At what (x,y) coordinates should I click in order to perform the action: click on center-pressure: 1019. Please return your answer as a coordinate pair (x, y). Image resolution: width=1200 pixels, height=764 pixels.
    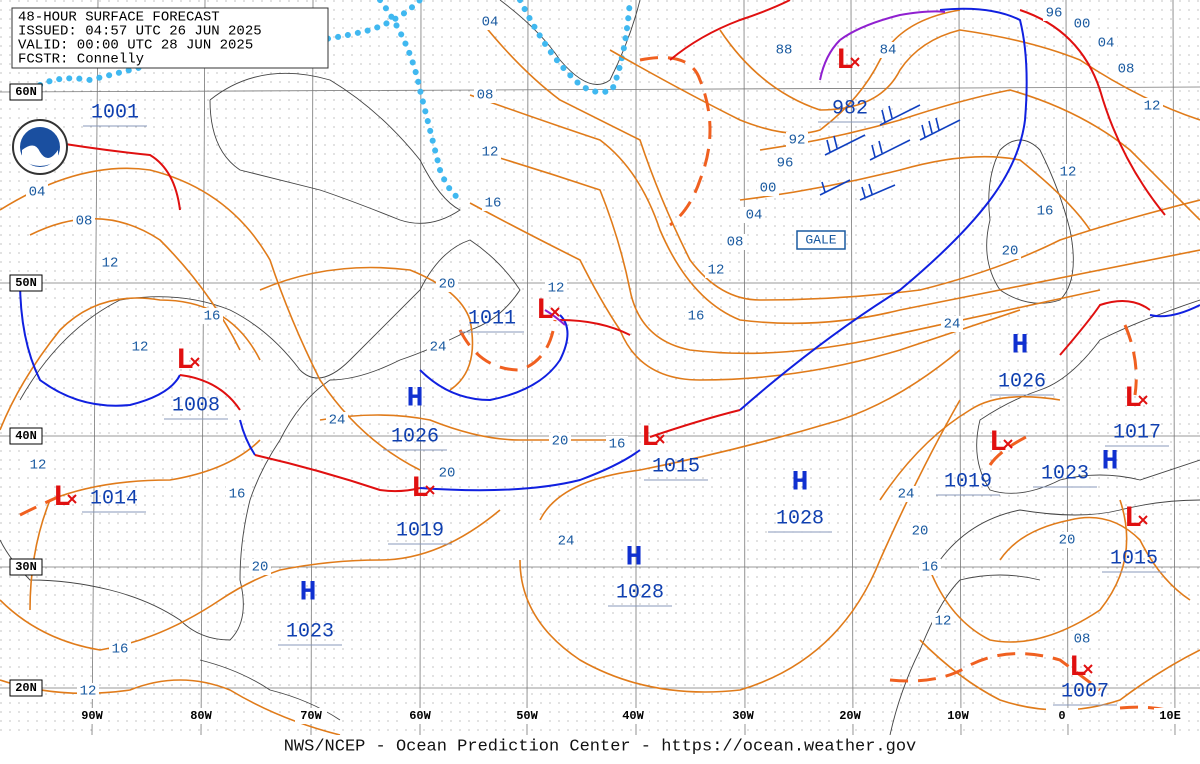
    Looking at the image, I should click on (420, 530).